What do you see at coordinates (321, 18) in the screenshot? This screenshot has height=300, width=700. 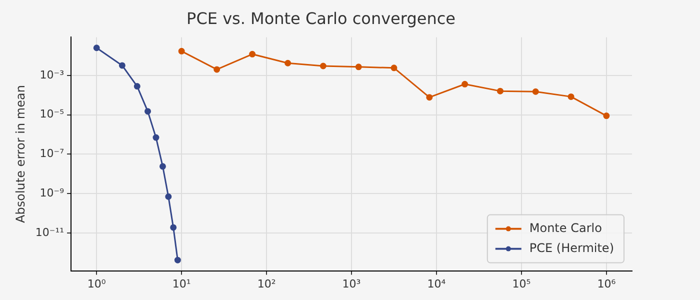 I see `chart-title: PCE vs. Monte Carlo convergence` at bounding box center [321, 18].